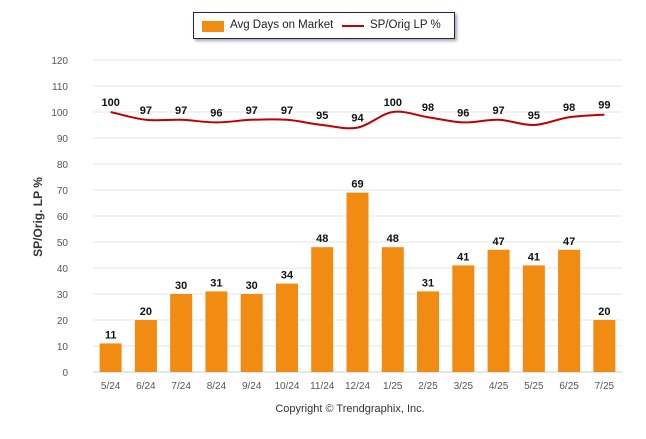 The image size is (646, 439). Describe the element at coordinates (350, 409) in the screenshot. I see `copyright-text: Copyright © Trendgraphix, Inc.` at that location.